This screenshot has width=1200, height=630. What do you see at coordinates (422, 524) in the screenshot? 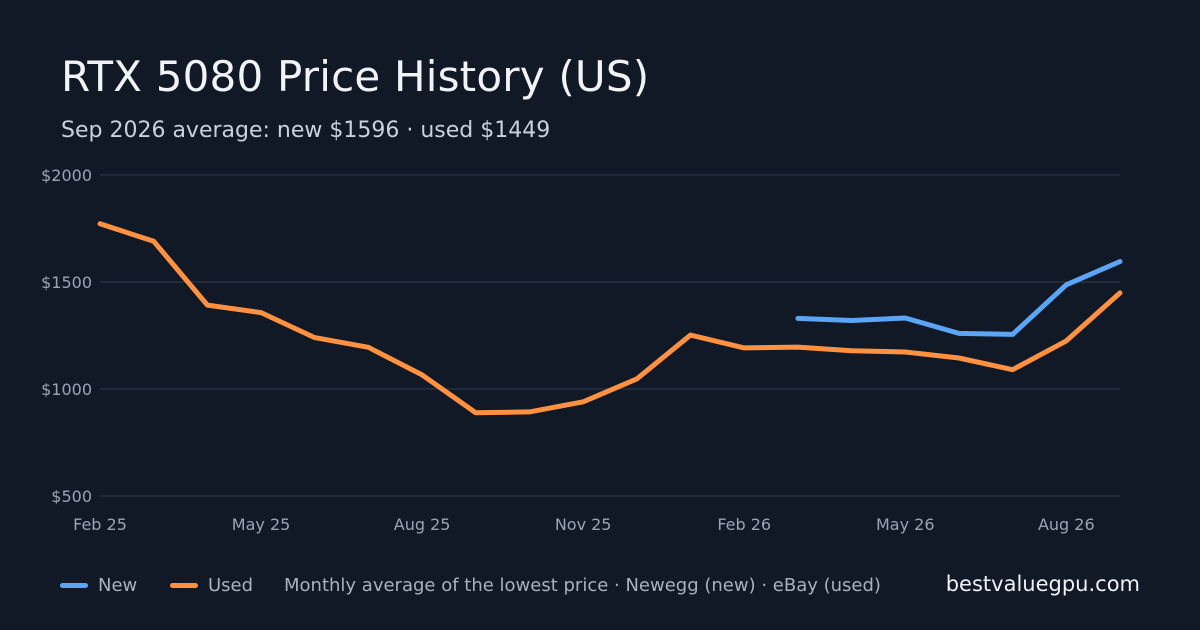
I see `x-tick-label-2025-08: Aug 25` at bounding box center [422, 524].